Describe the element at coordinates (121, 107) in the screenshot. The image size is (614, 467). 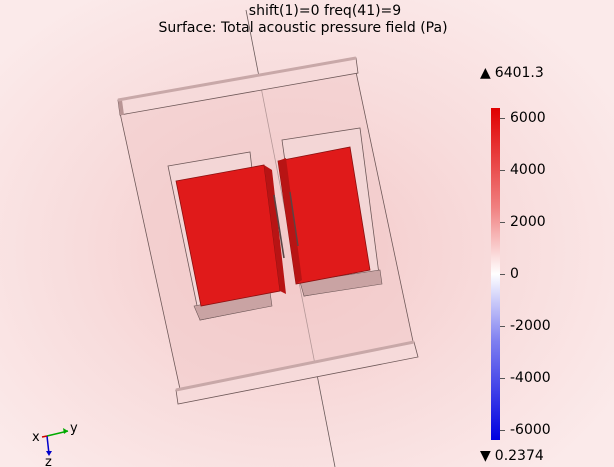
I see `top-bar-end` at that location.